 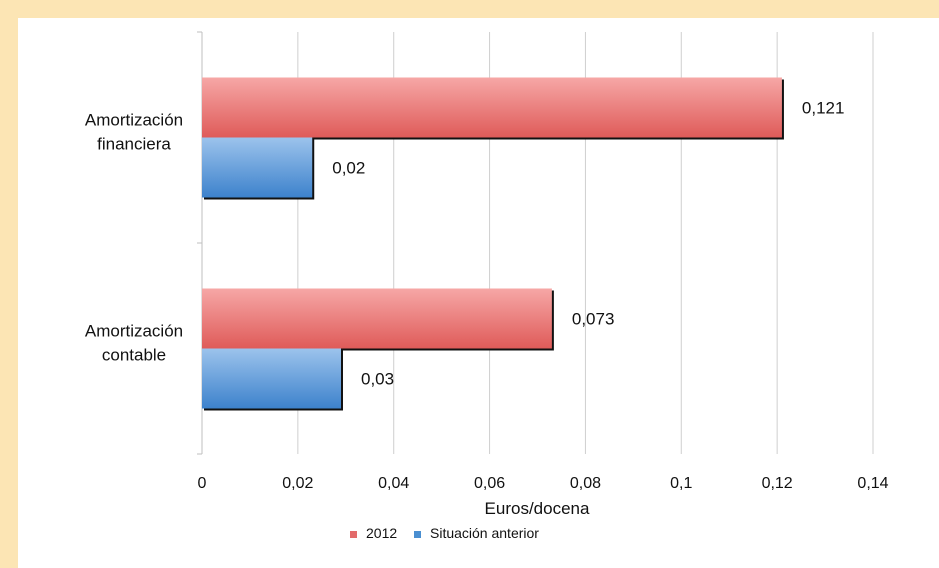 What do you see at coordinates (377, 379) in the screenshot?
I see `data-label: 0,03` at bounding box center [377, 379].